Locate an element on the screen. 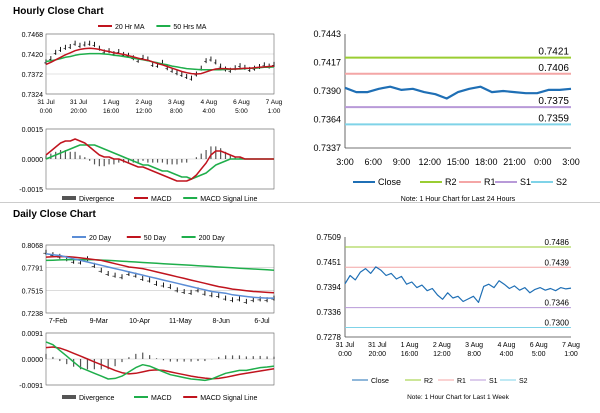 Image resolution: width=600 pixels, height=413 pixels. hourly-ma20-line is located at coordinates (160, 61).